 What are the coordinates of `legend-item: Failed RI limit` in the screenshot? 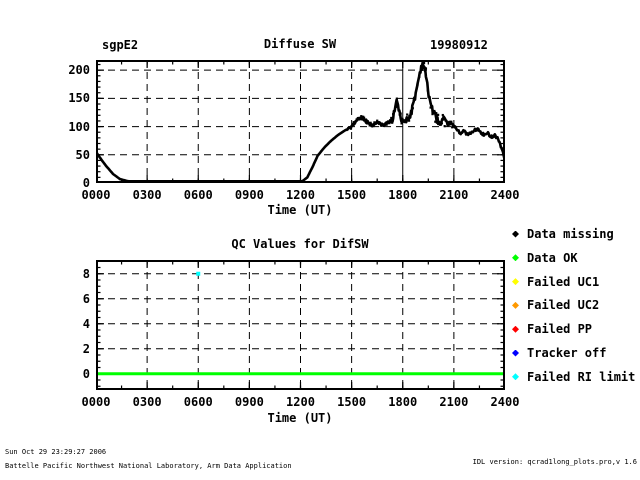 It's located at (573, 377).